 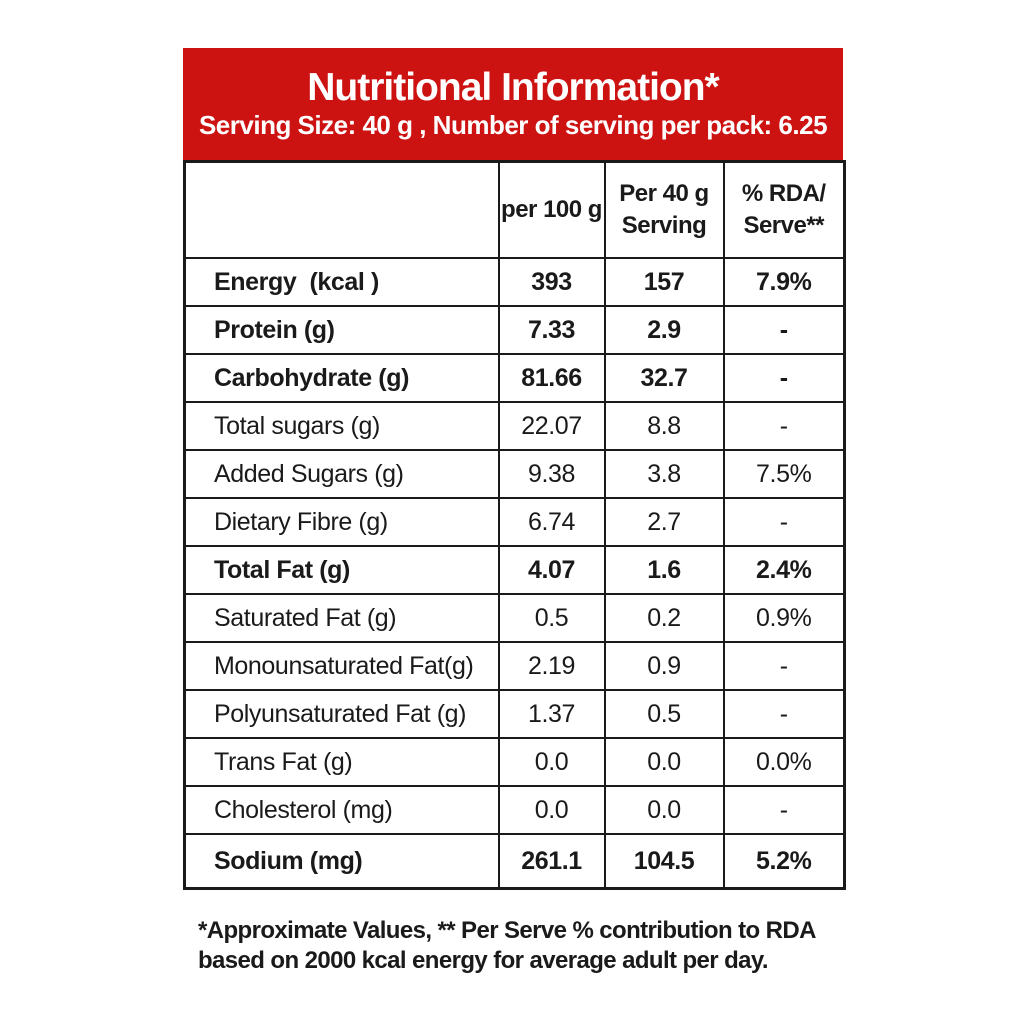 I want to click on rda-value: 0.9%, so click(x=784, y=618).